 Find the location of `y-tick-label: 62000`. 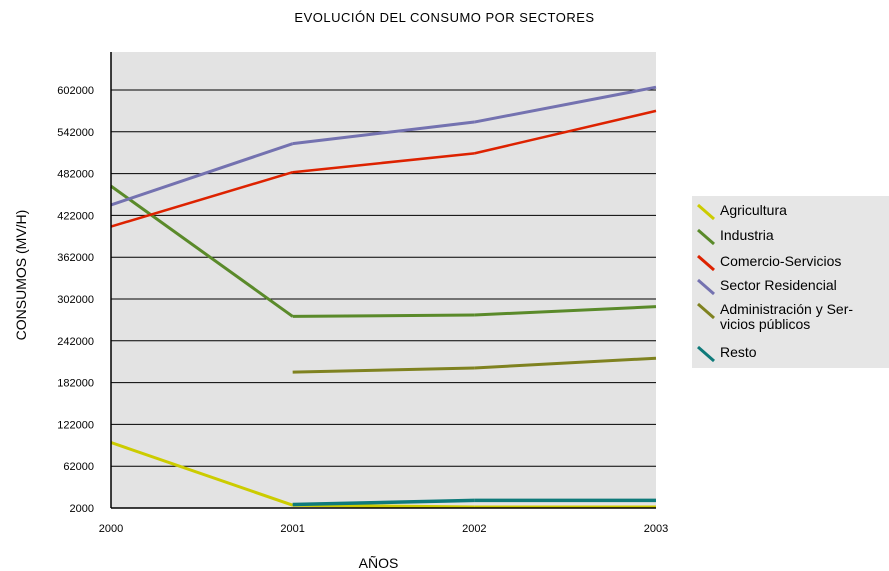

y-tick-label: 62000 is located at coordinates (78, 467).